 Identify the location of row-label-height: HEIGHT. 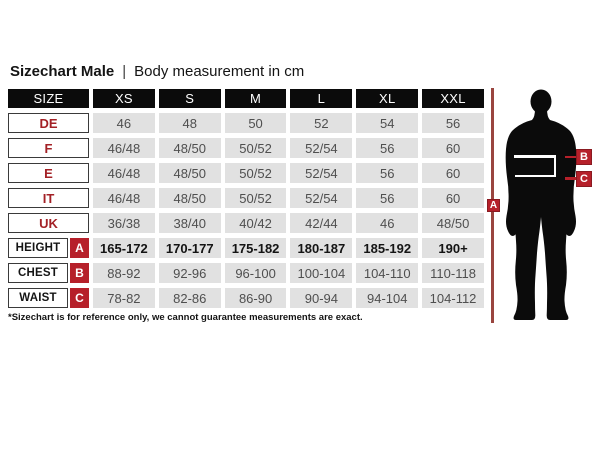
(38, 248).